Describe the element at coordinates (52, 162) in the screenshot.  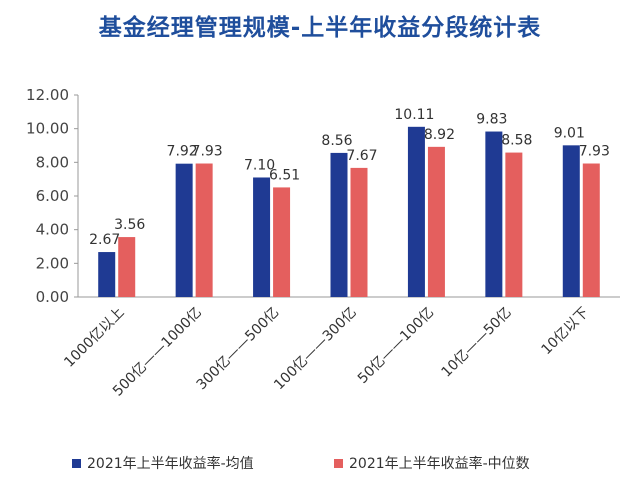
I see `y-tick-label: 8.00` at that location.